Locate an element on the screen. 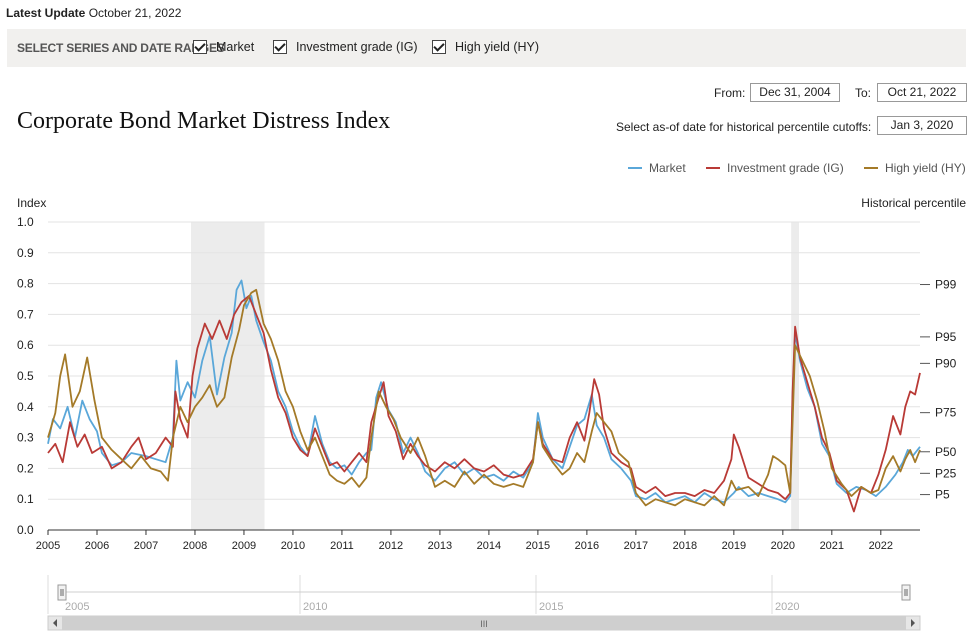 This screenshot has width=977, height=640. y-tick-label: 0.9 is located at coordinates (25, 253).